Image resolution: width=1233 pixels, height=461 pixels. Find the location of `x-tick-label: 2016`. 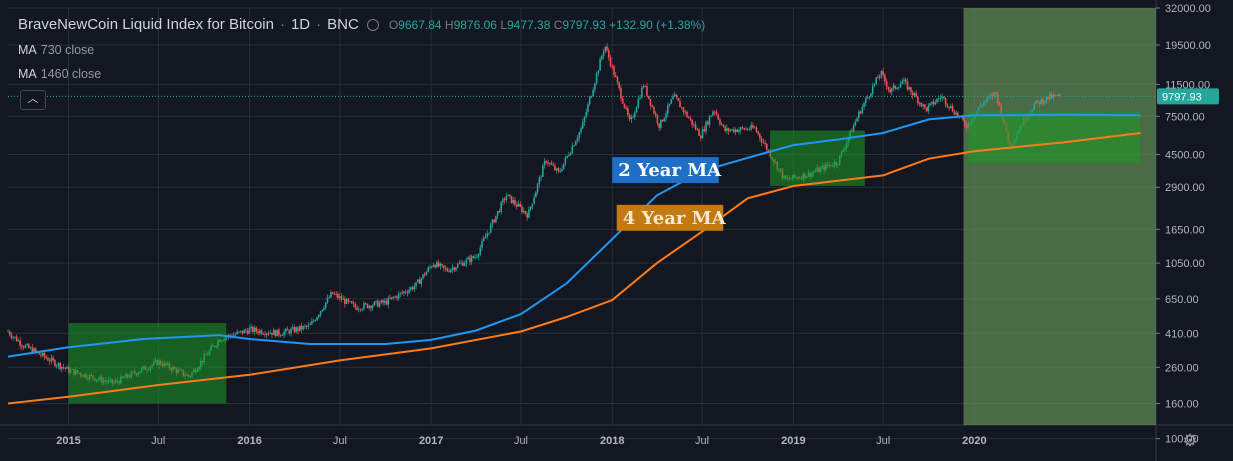

x-tick-label: 2016 is located at coordinates (249, 441).